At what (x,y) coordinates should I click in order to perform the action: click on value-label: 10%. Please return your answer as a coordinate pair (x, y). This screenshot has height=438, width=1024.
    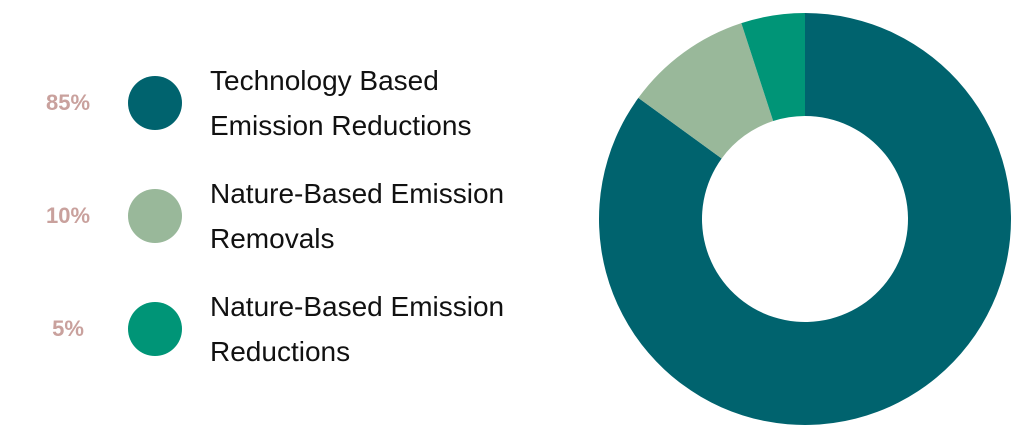
    Looking at the image, I should click on (68, 215).